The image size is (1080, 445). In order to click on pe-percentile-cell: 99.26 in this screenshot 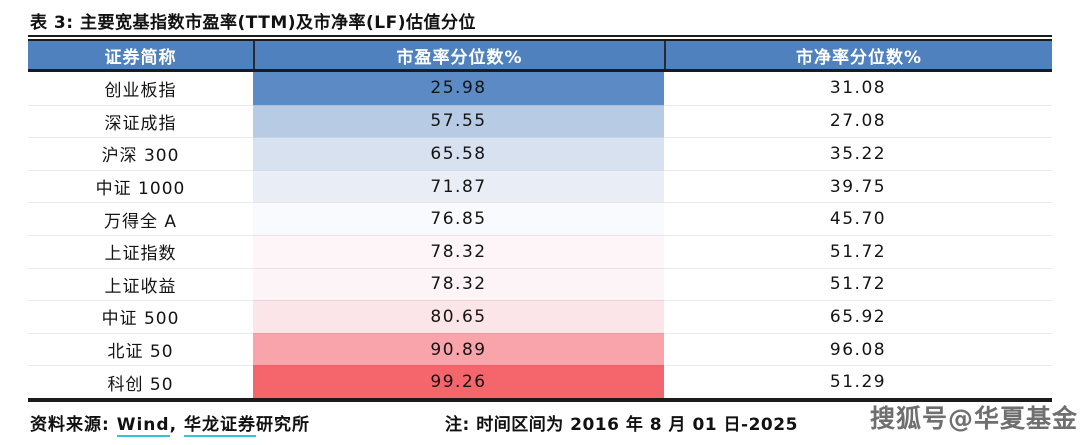, I will do `click(458, 381)`.